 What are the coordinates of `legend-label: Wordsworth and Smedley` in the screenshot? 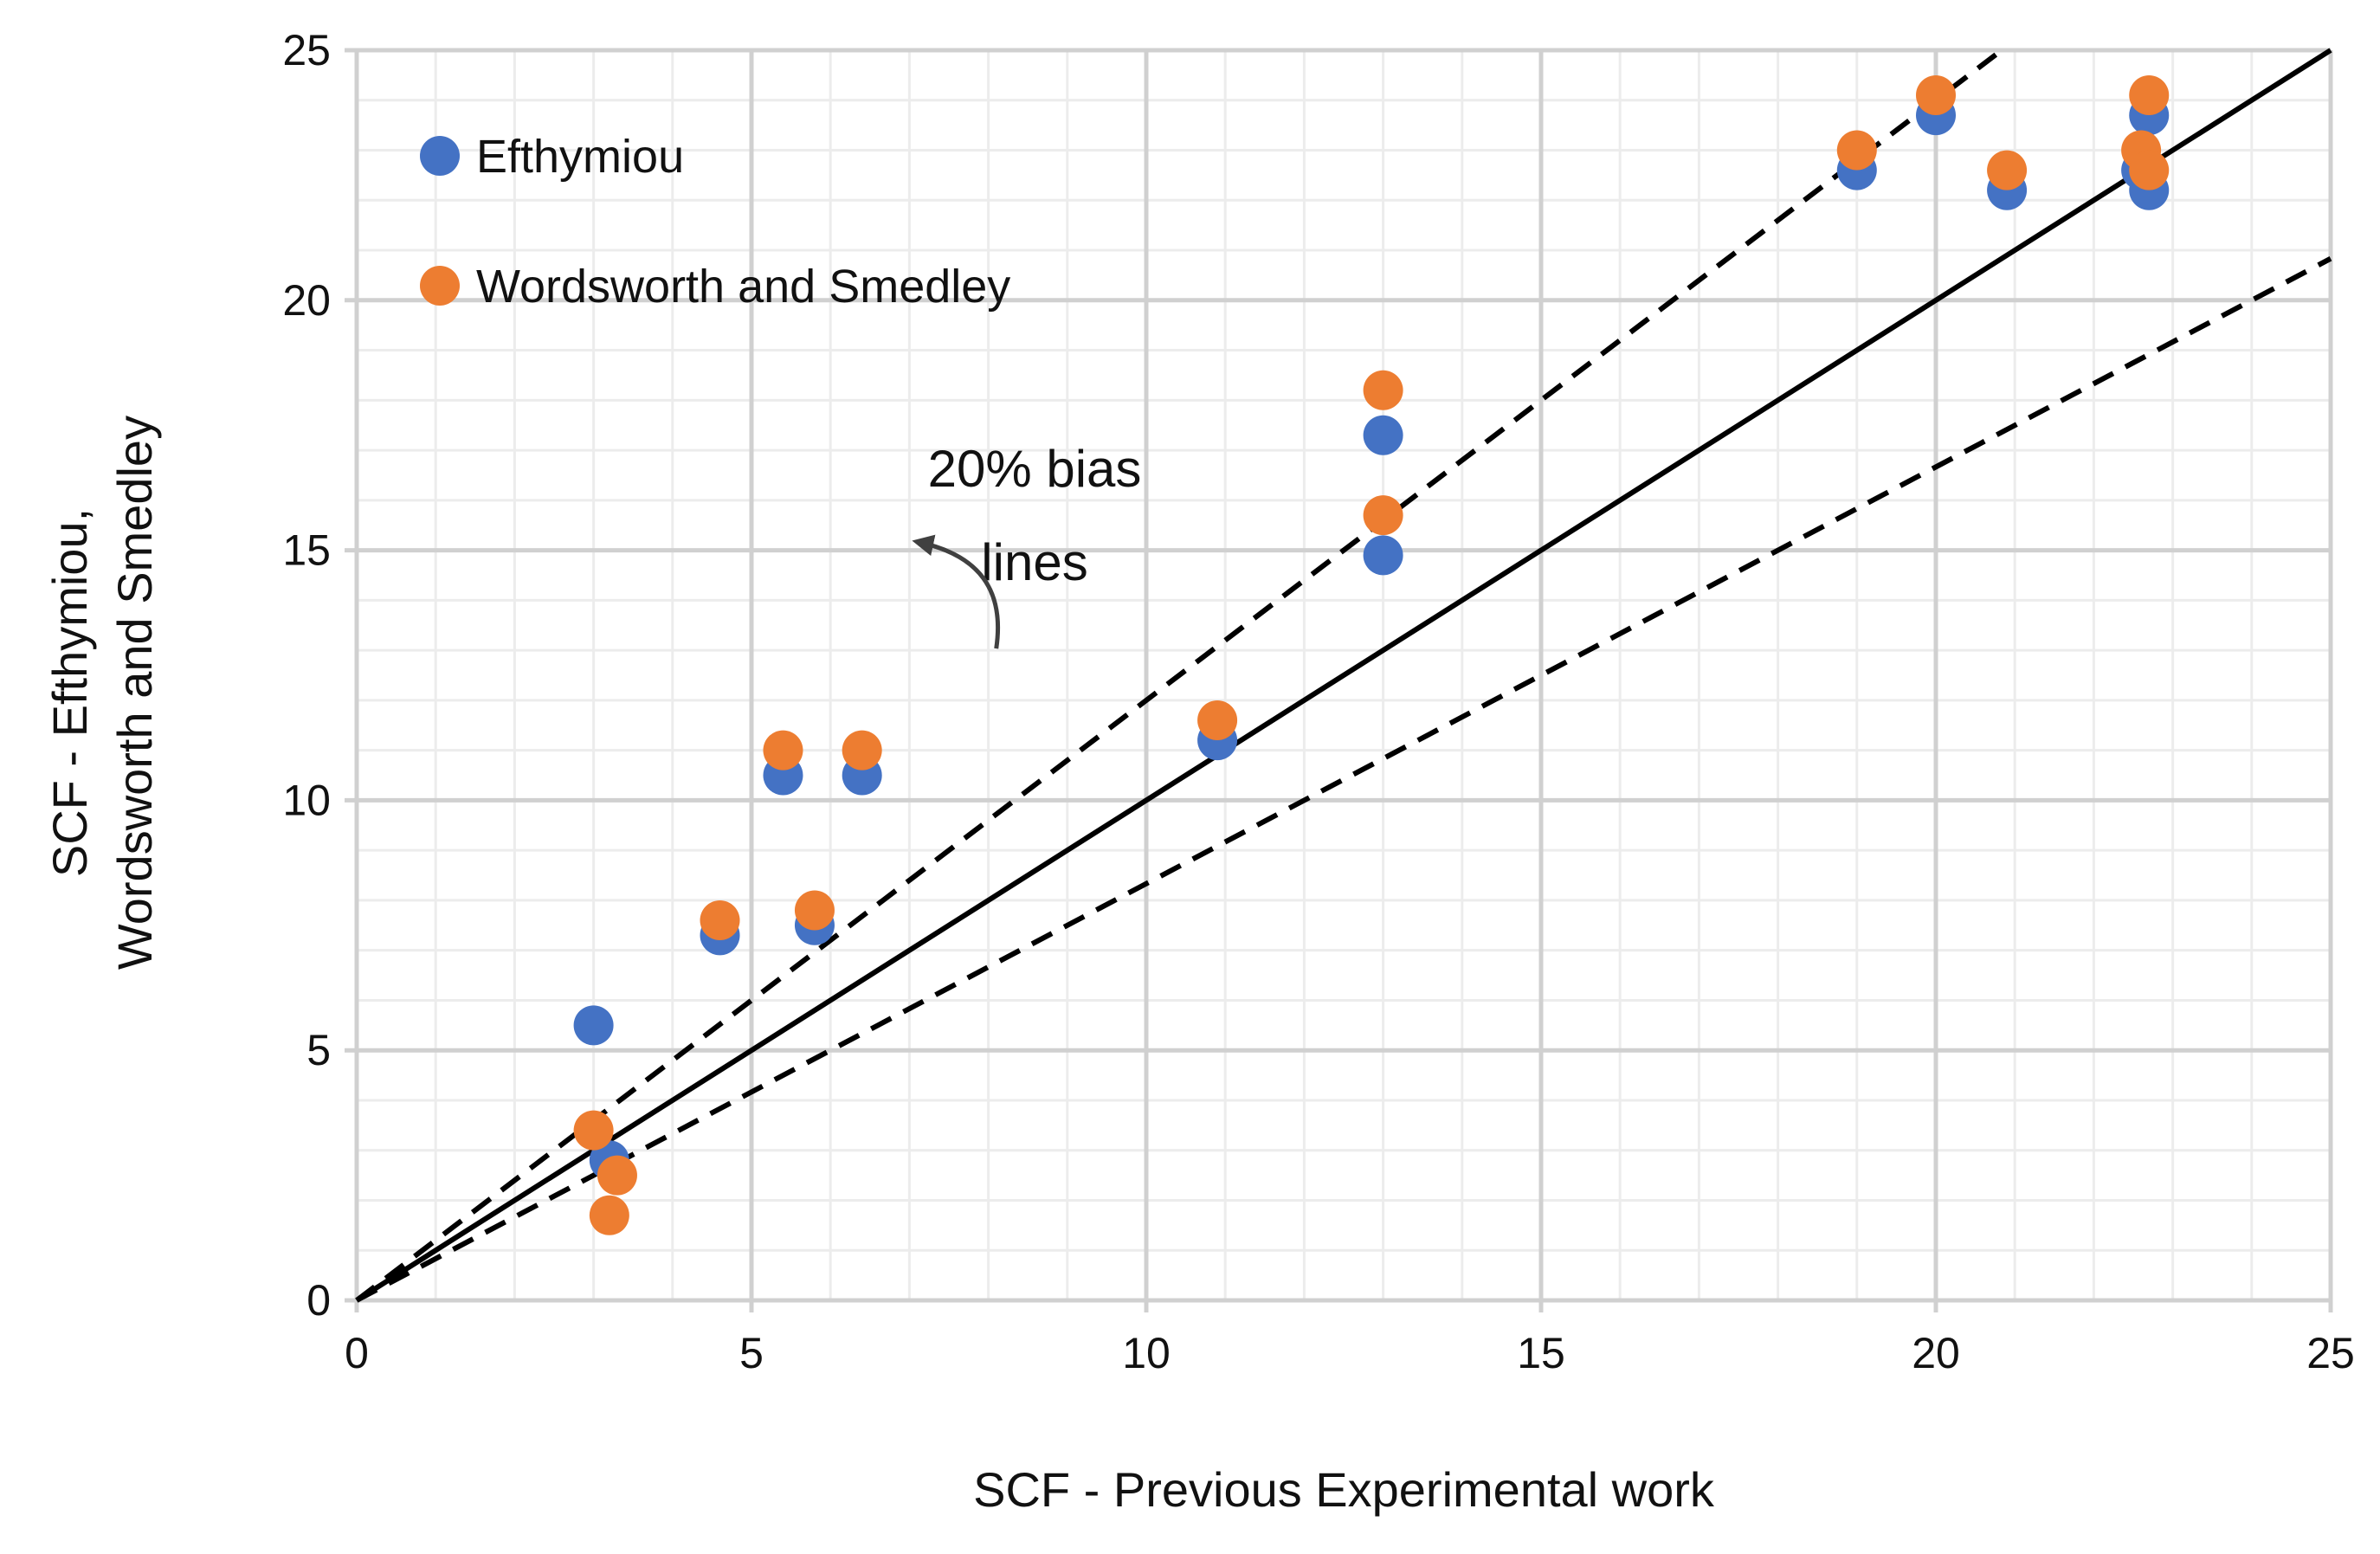 It's located at (743, 287).